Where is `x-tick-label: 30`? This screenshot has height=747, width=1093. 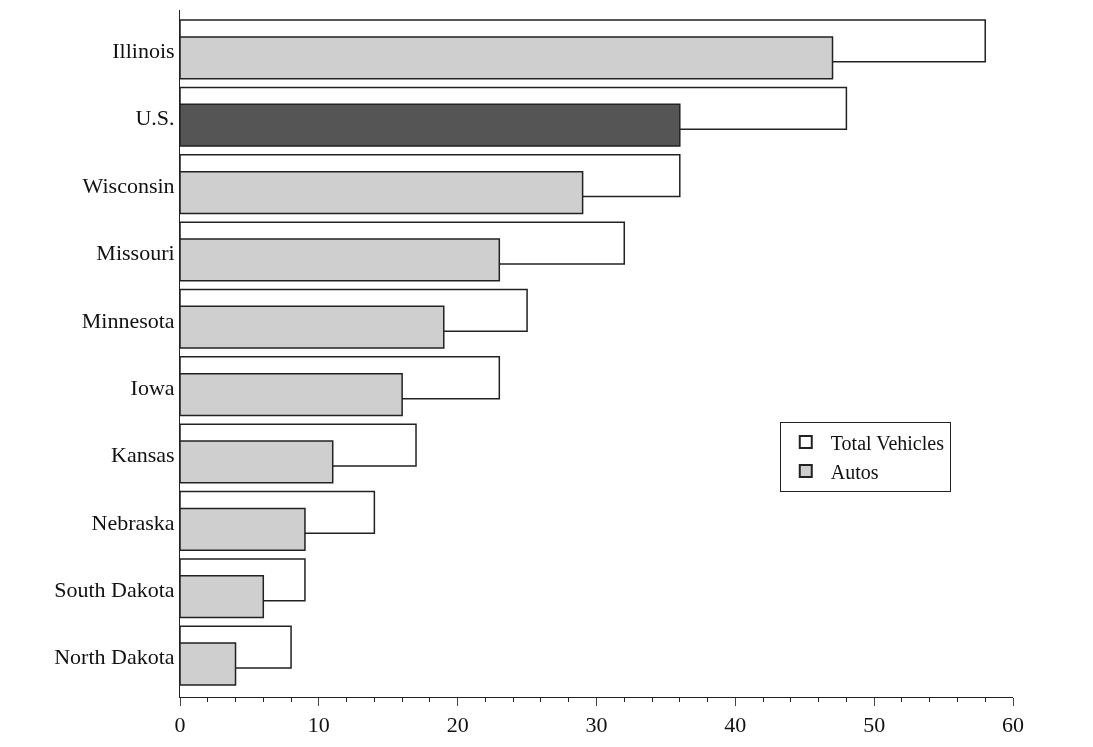
x-tick-label: 30 is located at coordinates (596, 725).